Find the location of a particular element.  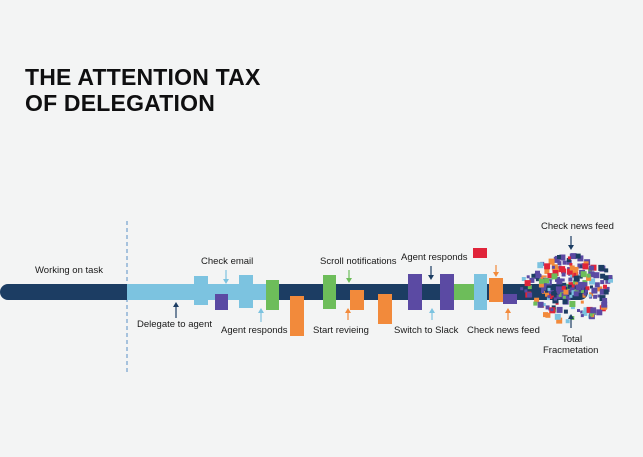

block-red is located at coordinates (480, 253).